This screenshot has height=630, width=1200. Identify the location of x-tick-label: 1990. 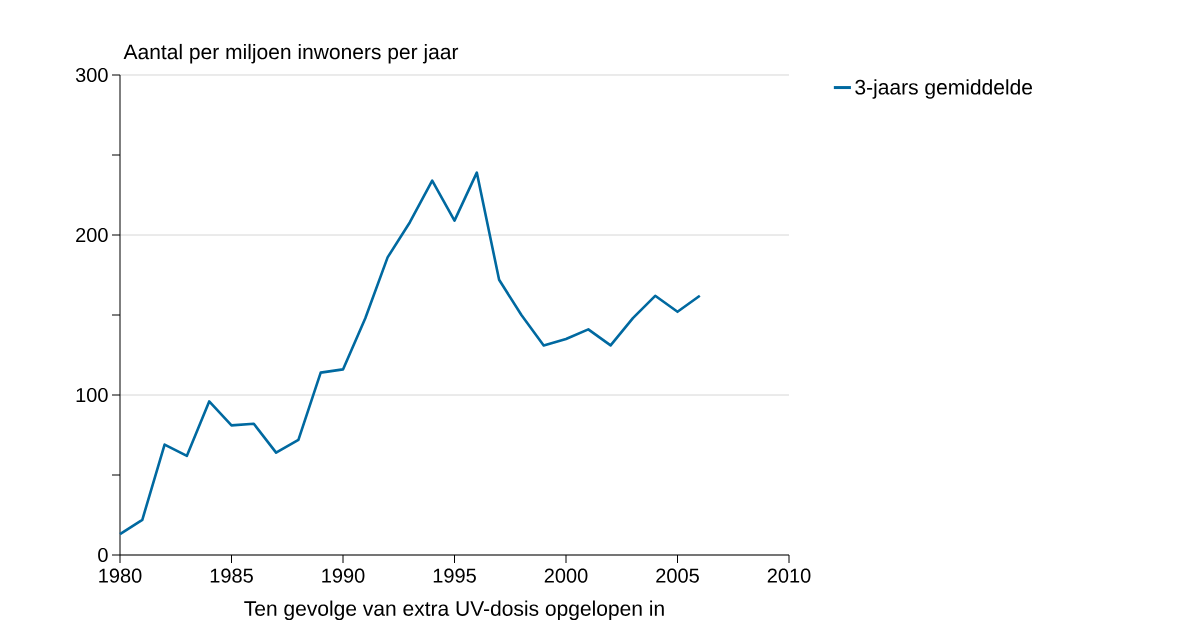
(343, 575).